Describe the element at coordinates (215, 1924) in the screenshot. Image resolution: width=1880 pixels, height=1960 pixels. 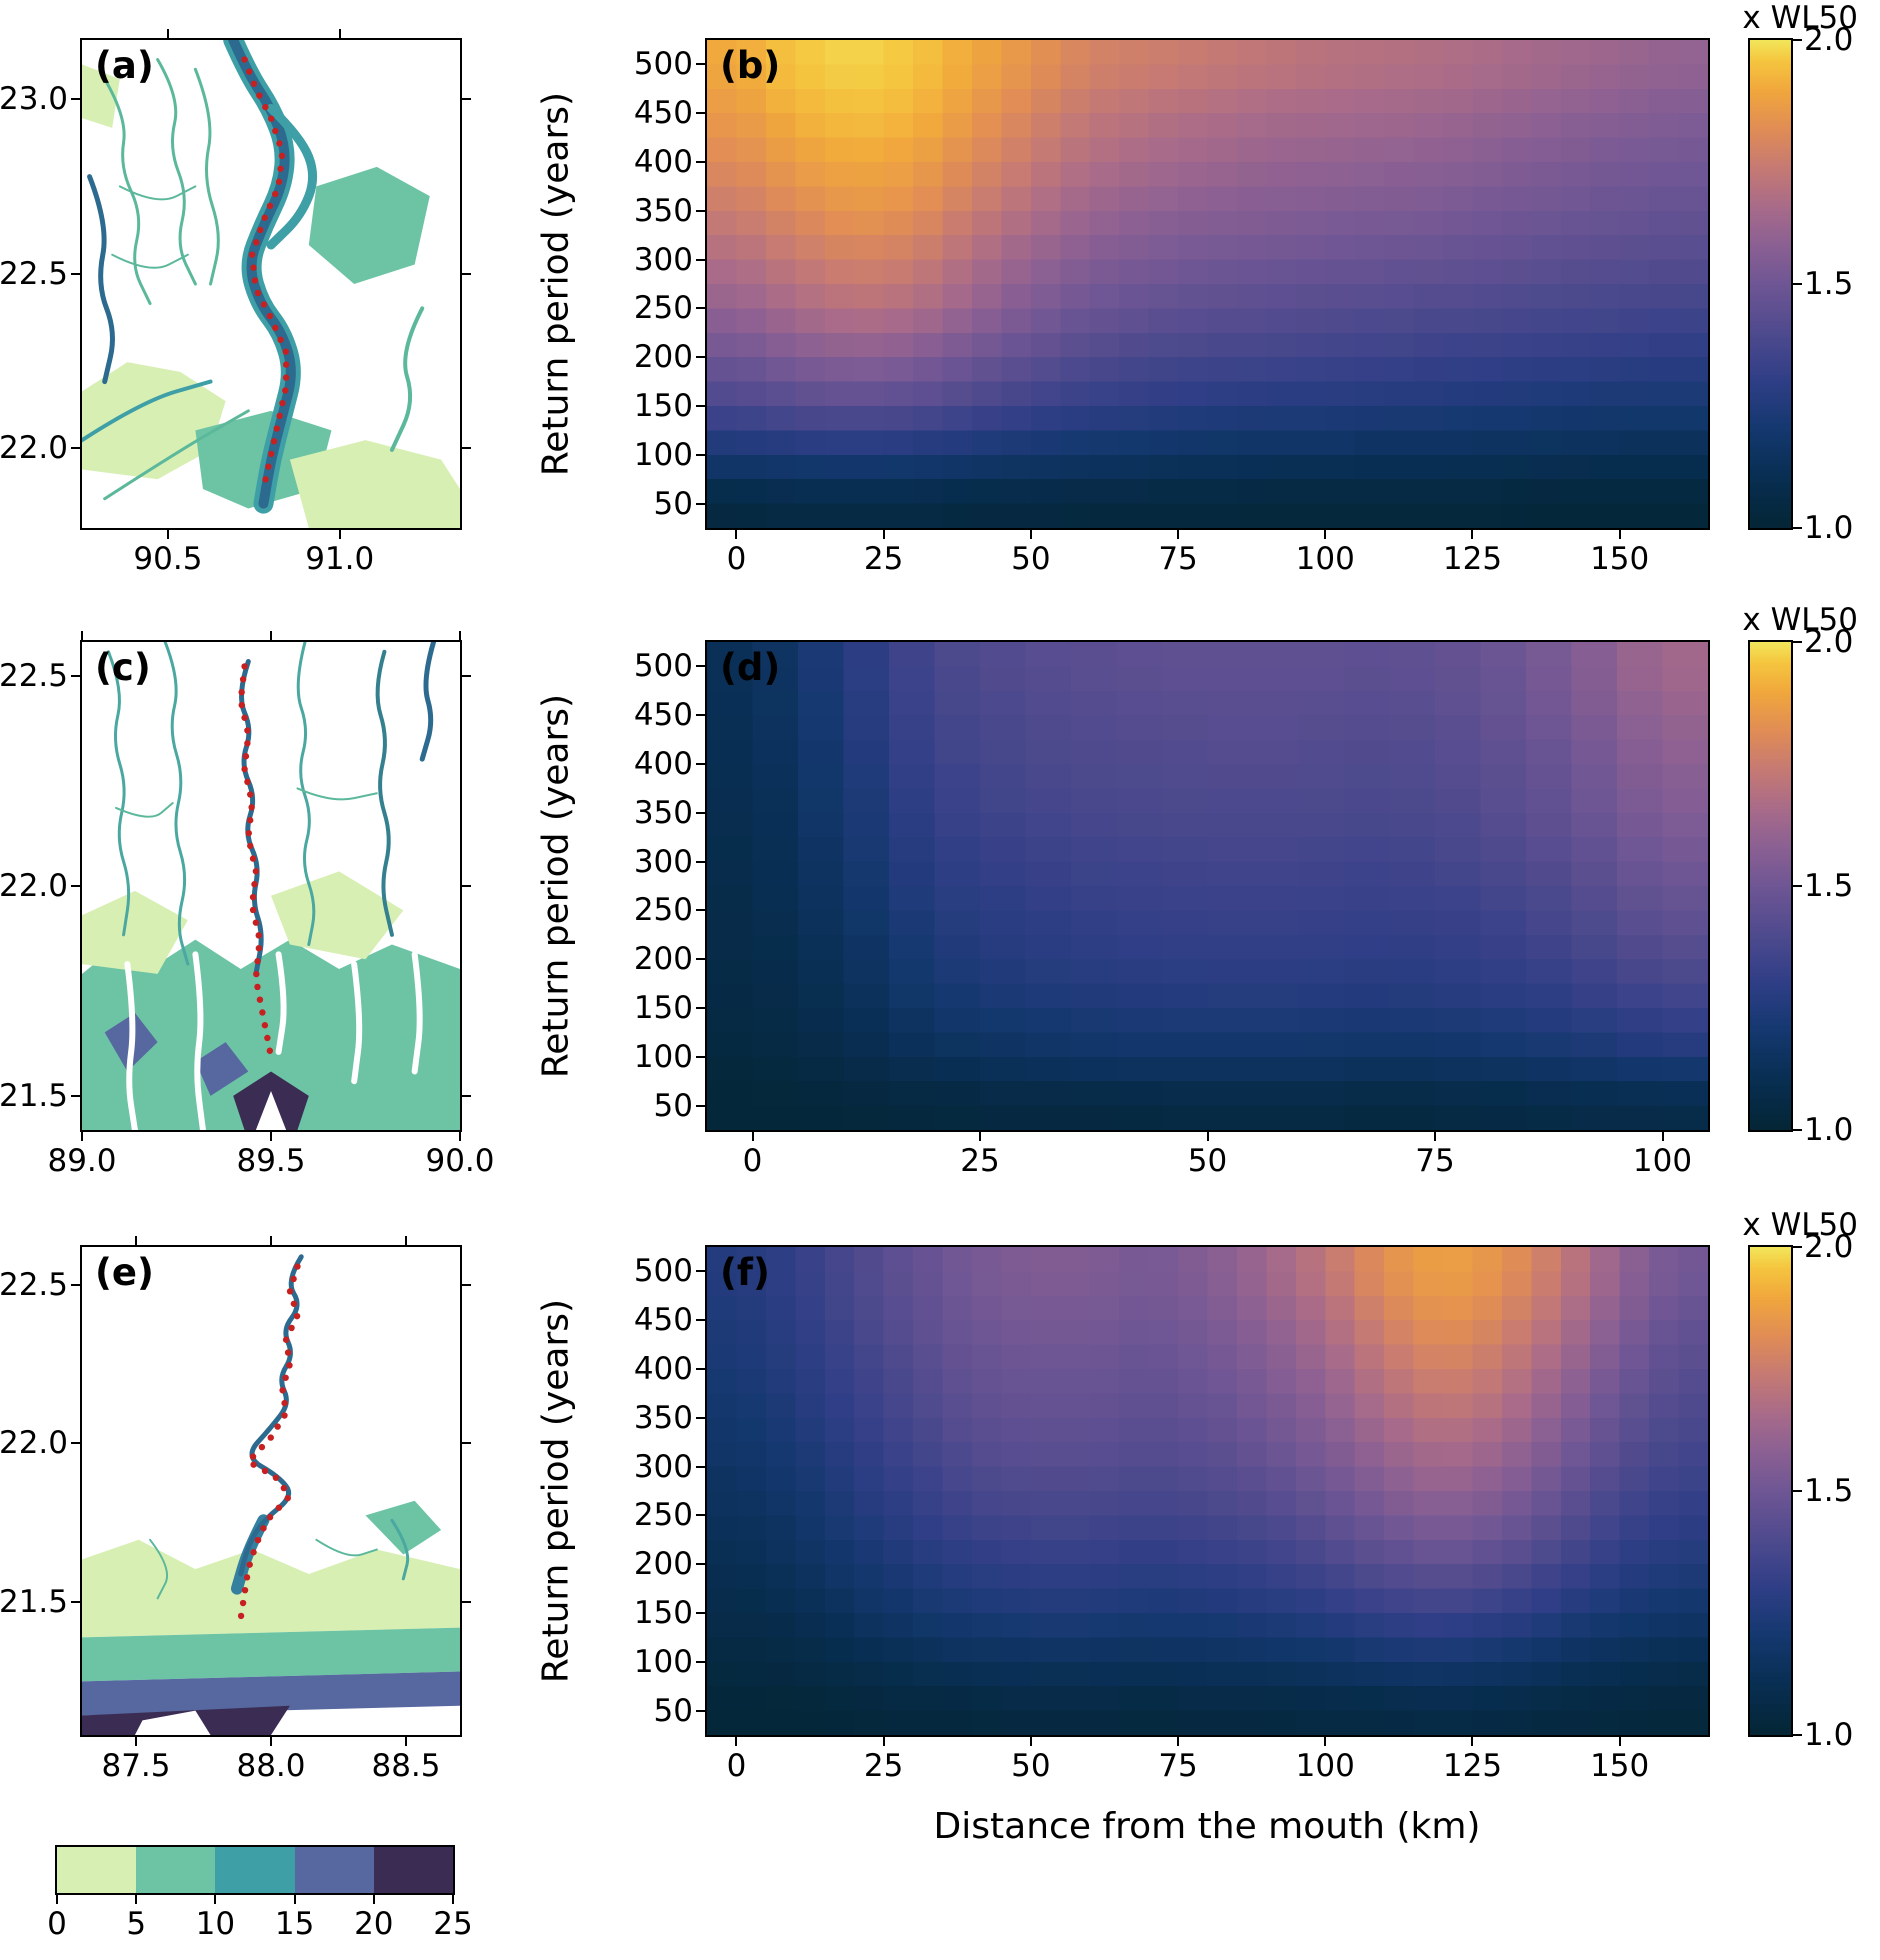
I see `depth-tick-label: 10` at that location.